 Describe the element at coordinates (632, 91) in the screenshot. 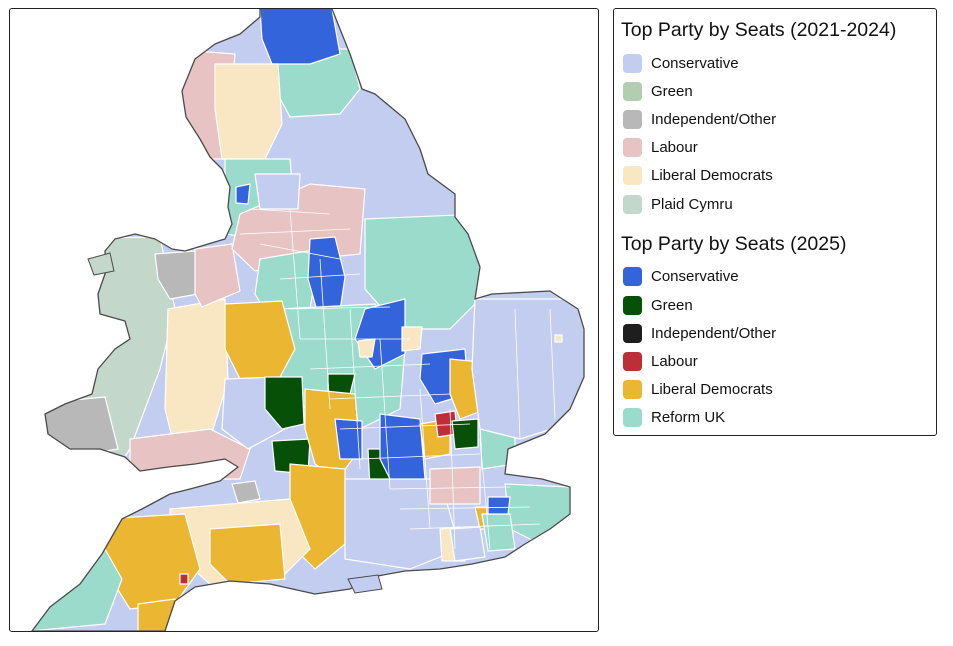

I see `legend-swatch-green-2021` at that location.